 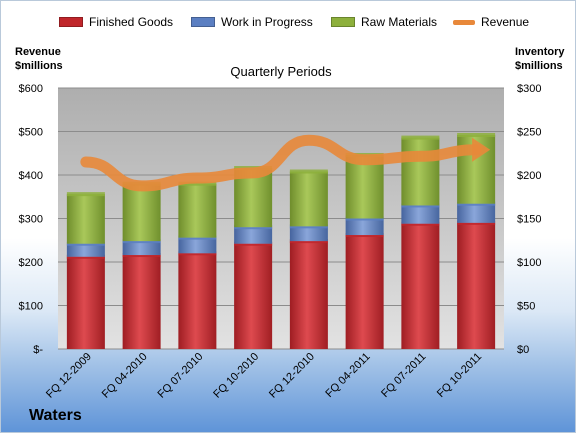 I want to click on legend-revenue: Revenue, so click(x=491, y=22).